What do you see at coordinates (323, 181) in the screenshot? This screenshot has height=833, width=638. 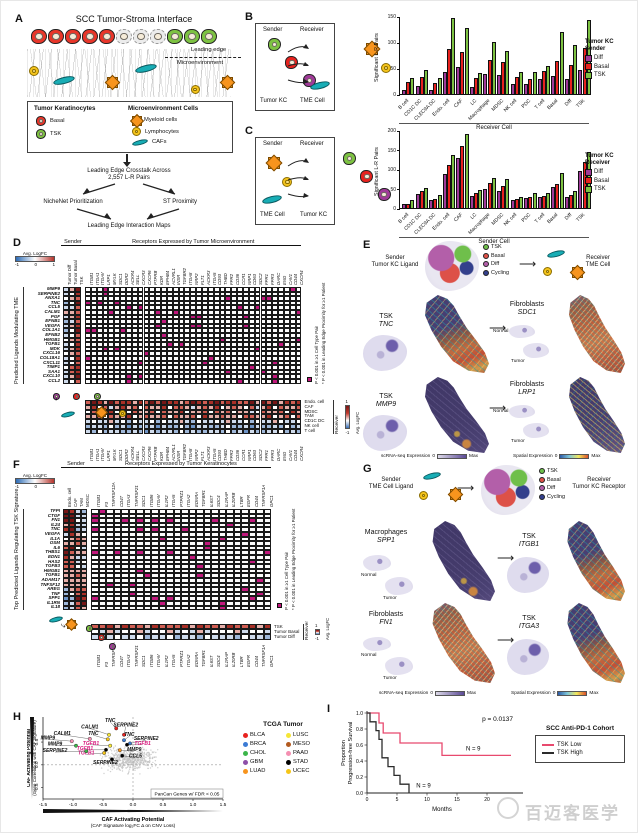 I see `panel-c-schematic: Sender Receiver TME Cell Tumor KC` at bounding box center [323, 181].